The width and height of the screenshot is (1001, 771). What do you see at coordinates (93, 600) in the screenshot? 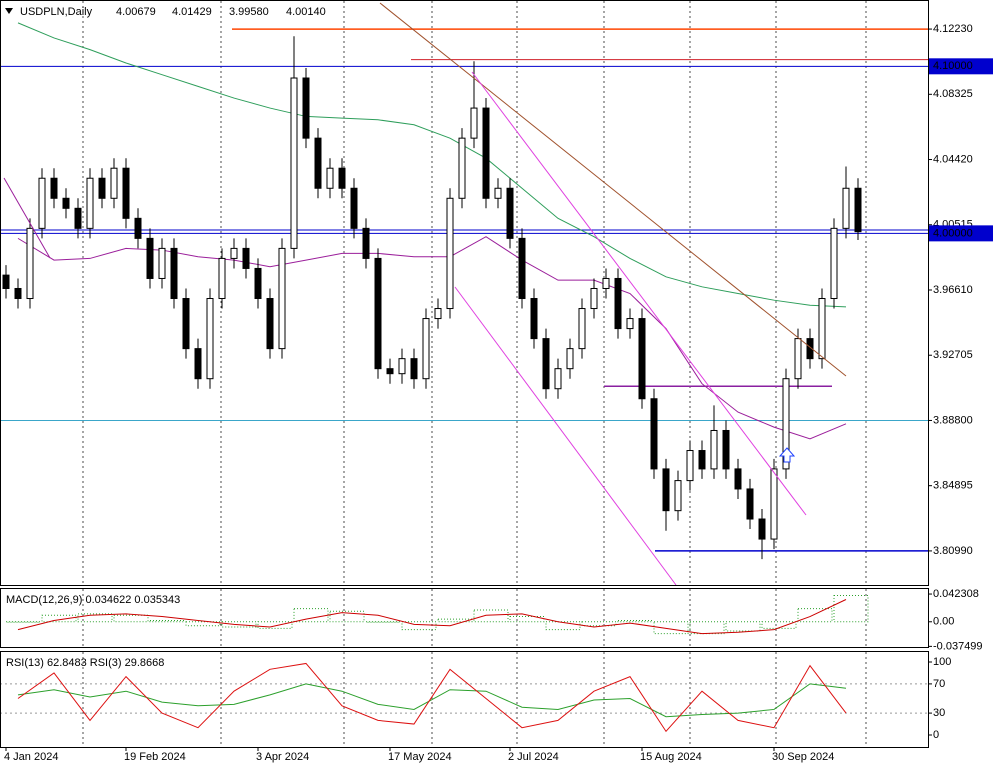
I see `macd-title: MACD(12,26,9) 0.034622 0.035343` at bounding box center [93, 600].